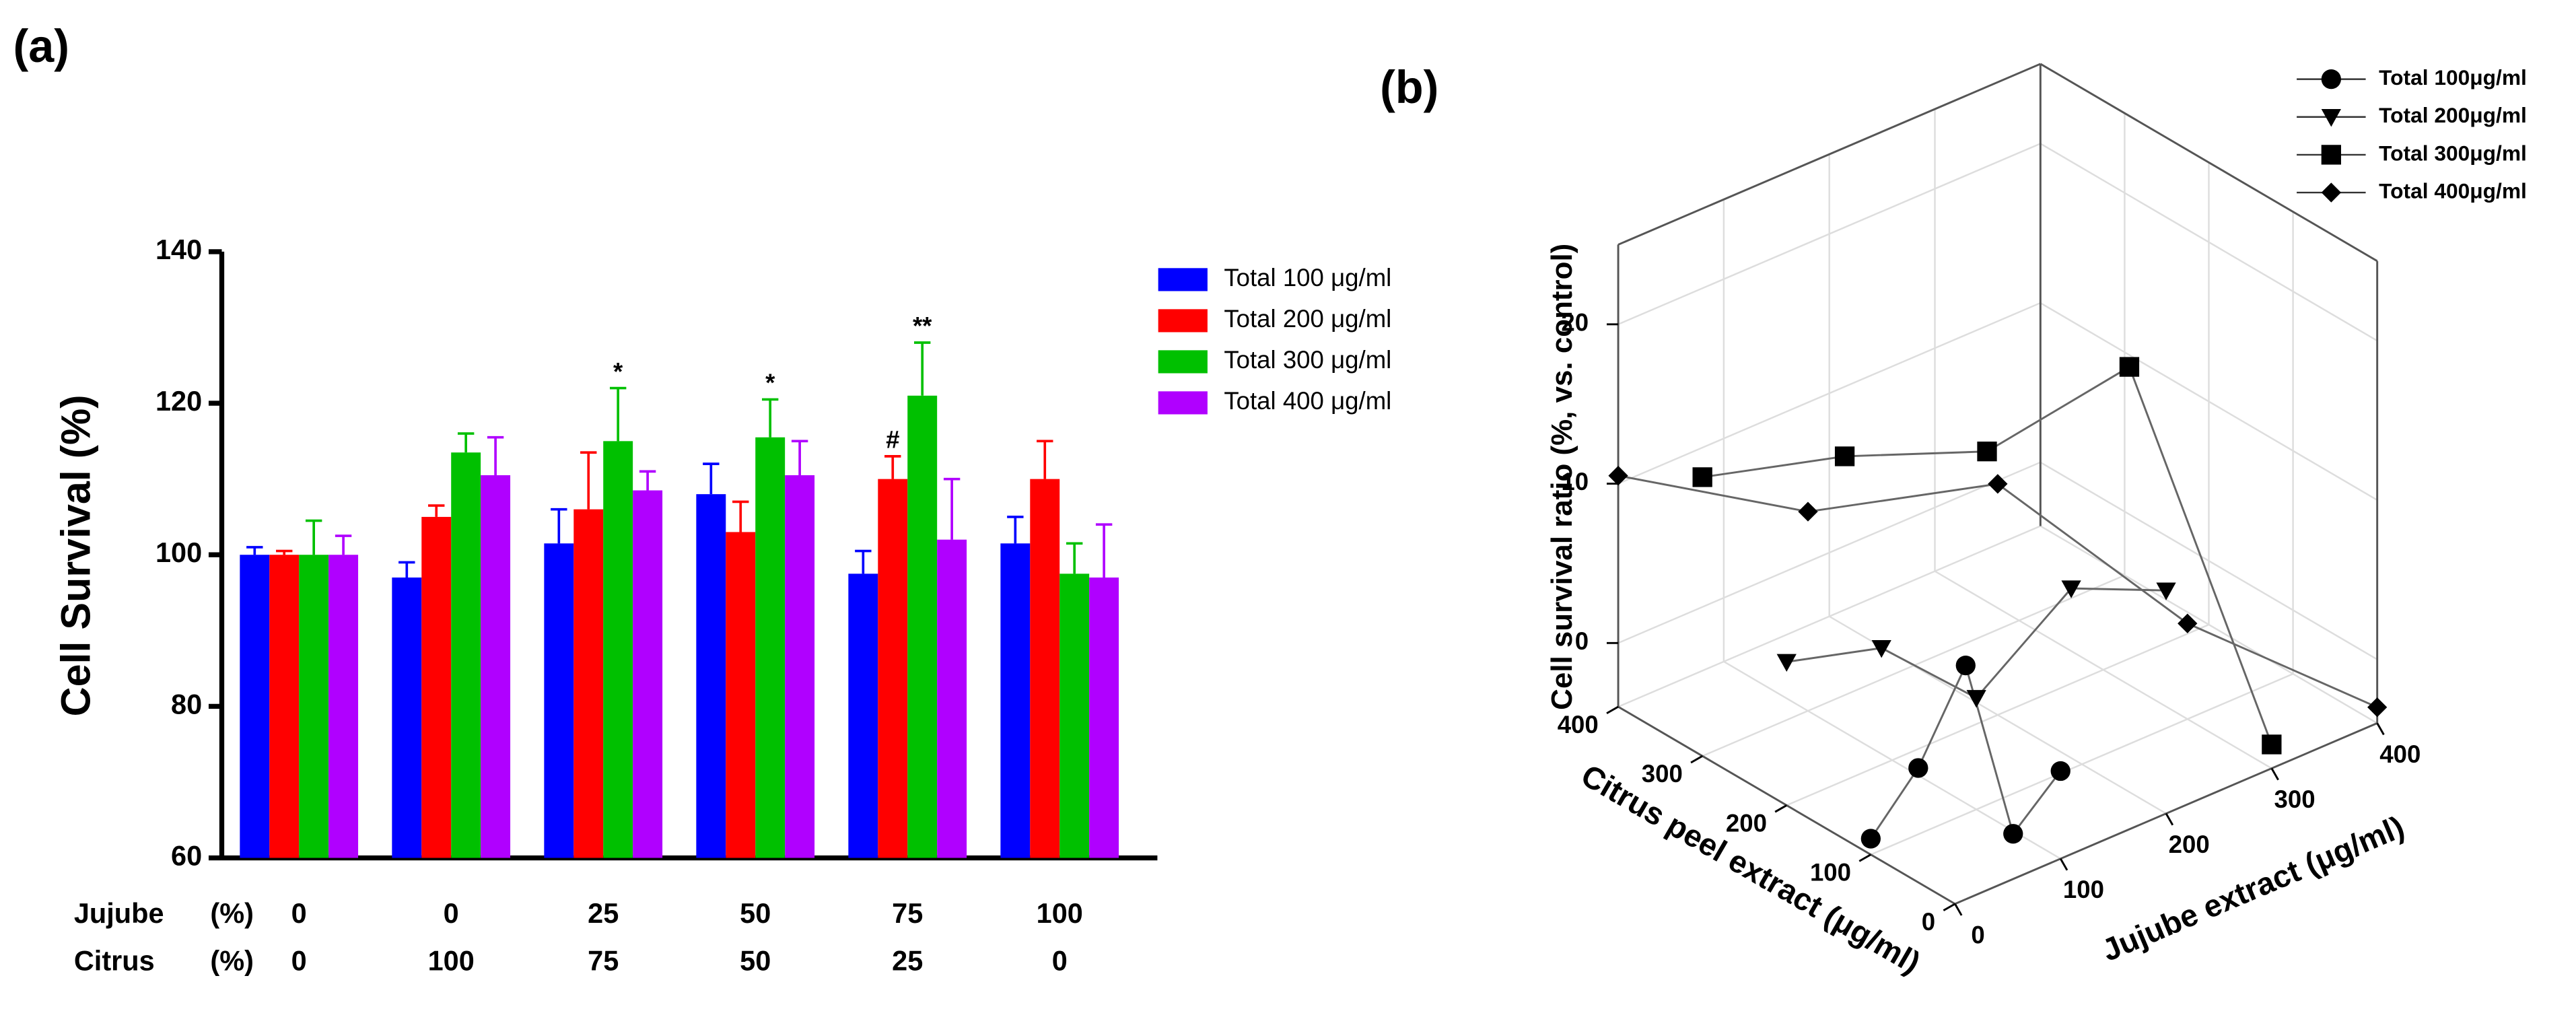  I want to click on y-axis-label: Cell Survival (%), so click(75, 555).